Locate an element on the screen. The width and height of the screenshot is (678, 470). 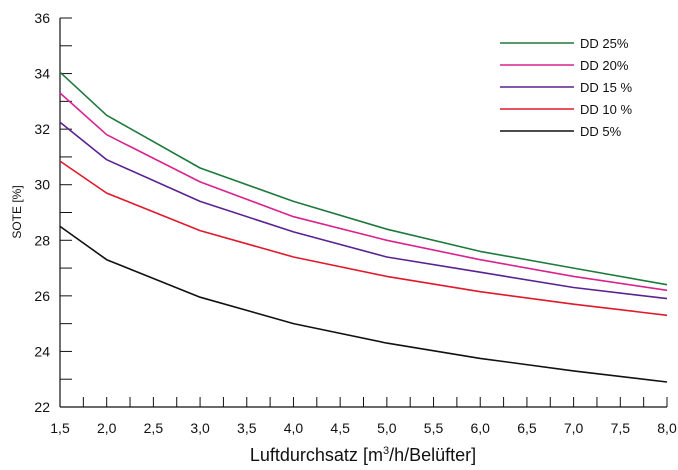
legend-label-dd-25: DD 25% is located at coordinates (604, 43).